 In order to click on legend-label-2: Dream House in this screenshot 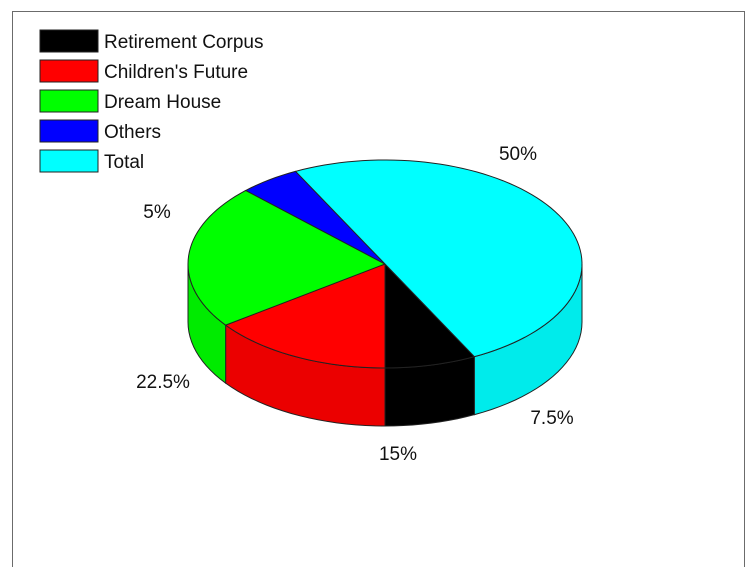, I will do `click(162, 102)`.